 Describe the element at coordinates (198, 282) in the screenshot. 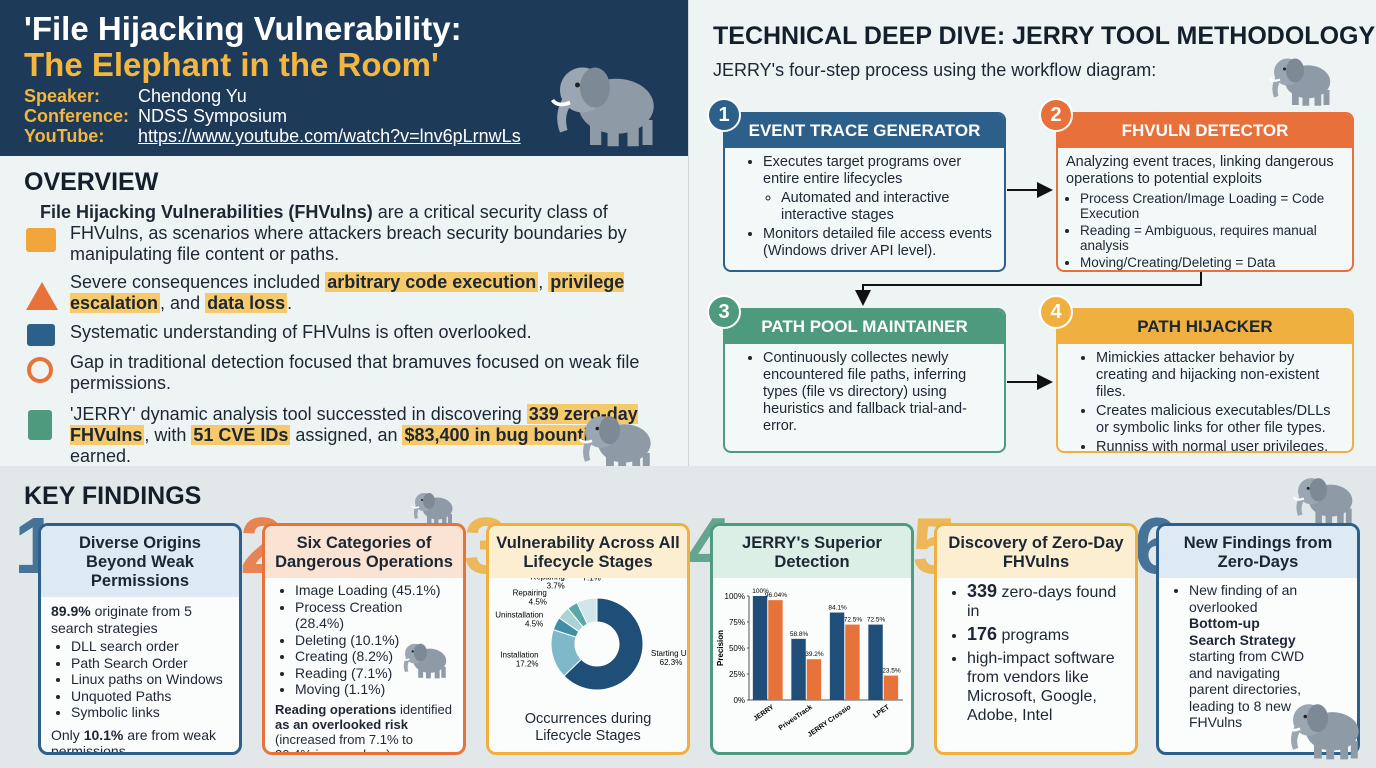

I see `text-run: Severe consequences included` at that location.